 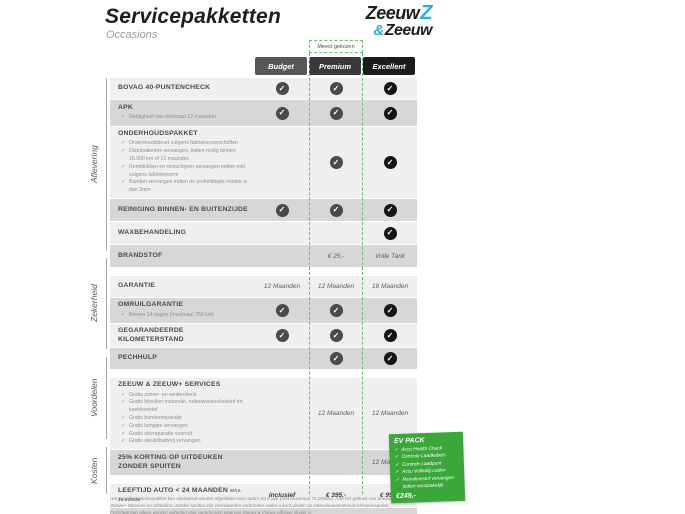 What do you see at coordinates (390, 414) in the screenshot?
I see `cell-excellent: 12 Maanden` at bounding box center [390, 414].